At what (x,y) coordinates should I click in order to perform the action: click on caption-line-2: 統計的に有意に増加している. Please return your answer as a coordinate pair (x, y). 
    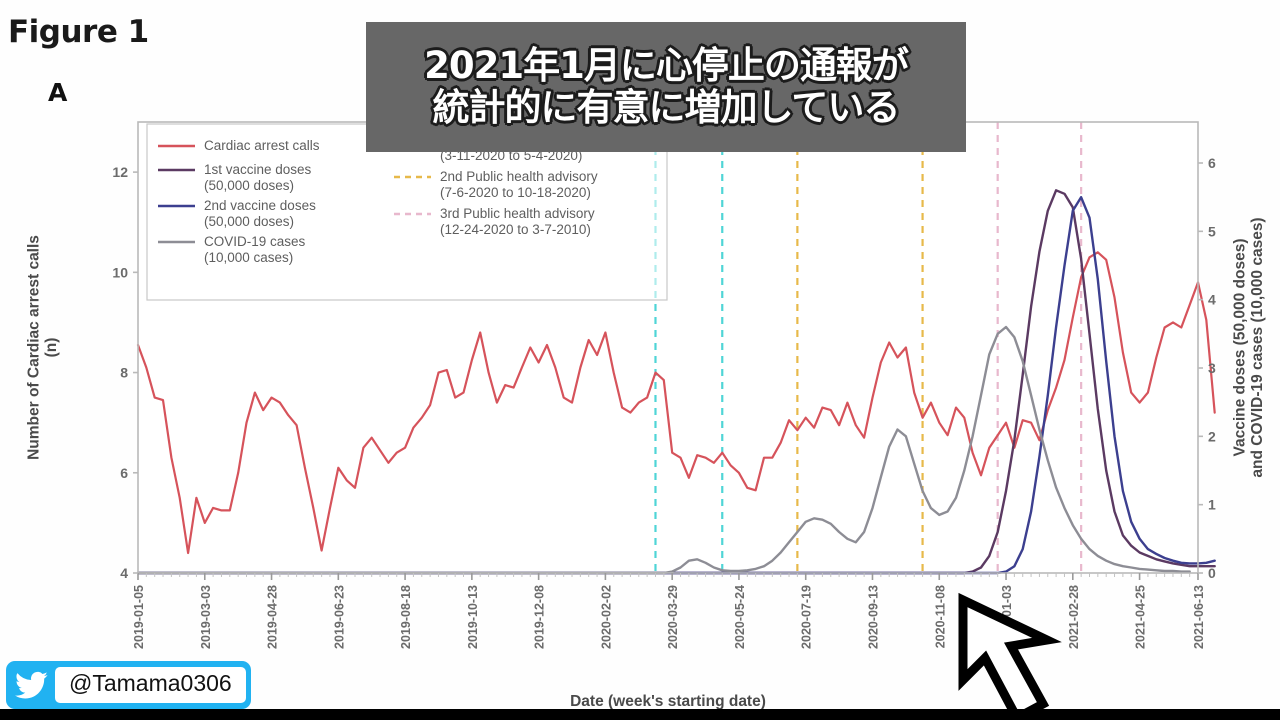
    Looking at the image, I should click on (667, 108).